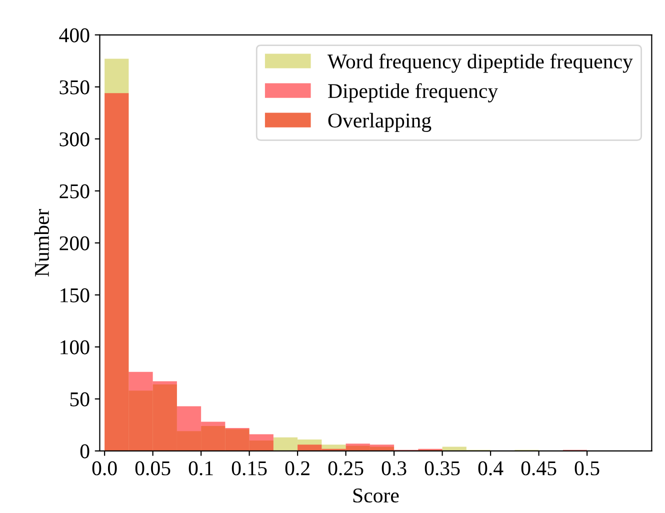  I want to click on x-tick-label: 0.1, so click(200, 468).